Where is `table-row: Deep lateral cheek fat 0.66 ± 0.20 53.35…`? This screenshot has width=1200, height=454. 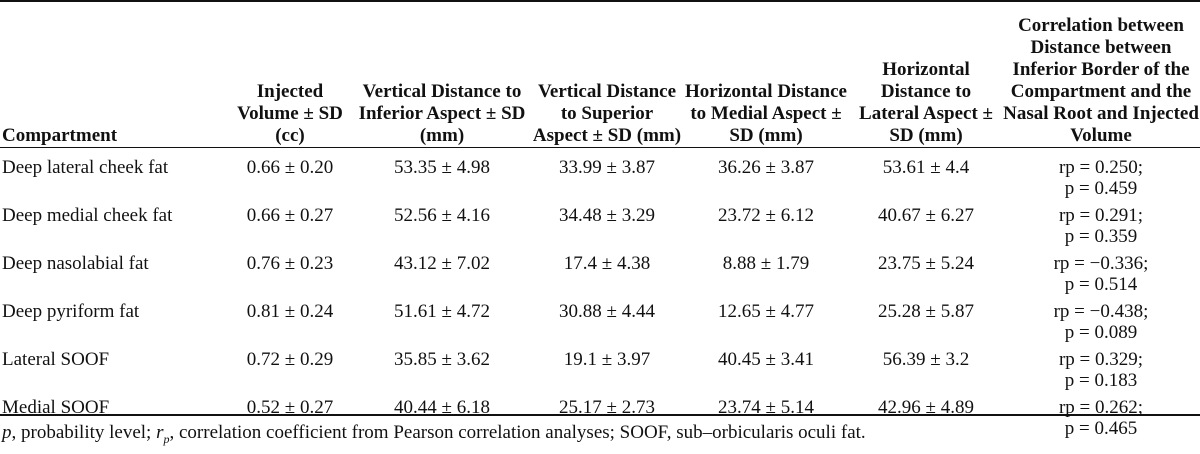
table-row: Deep lateral cheek fat 0.66 ± 0.20 53.35… is located at coordinates (600, 177).